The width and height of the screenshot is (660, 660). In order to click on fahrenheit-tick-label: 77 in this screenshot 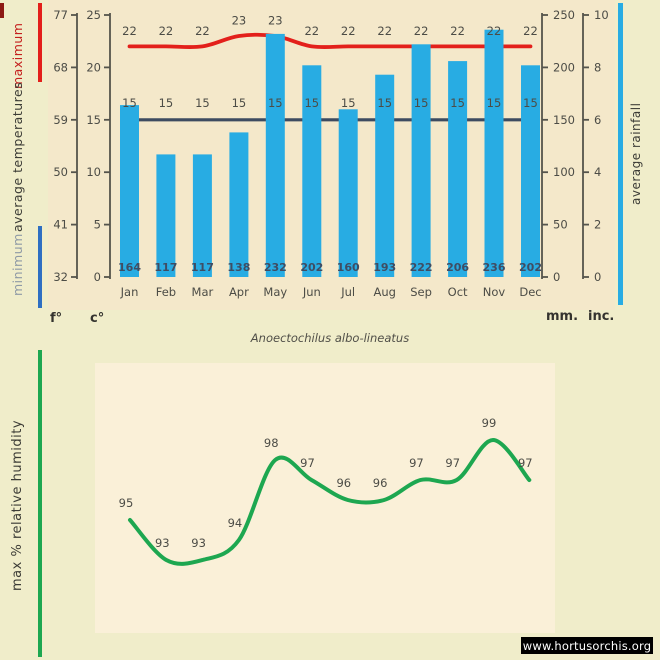, I will do `click(60, 15)`.